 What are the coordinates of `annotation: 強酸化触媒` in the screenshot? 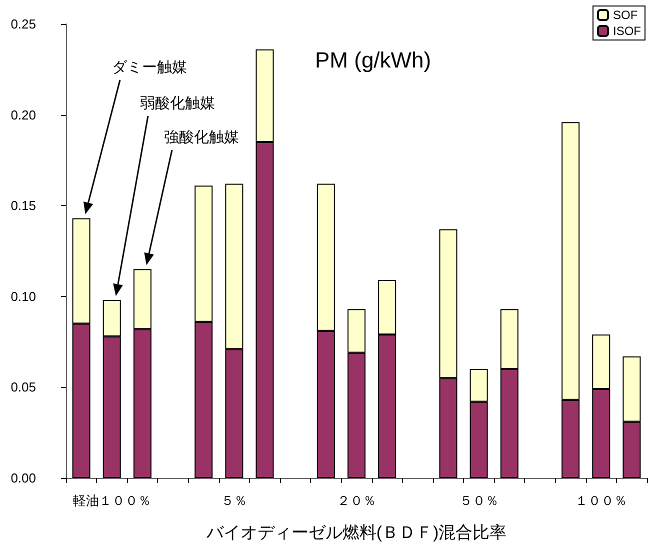 It's located at (201, 137).